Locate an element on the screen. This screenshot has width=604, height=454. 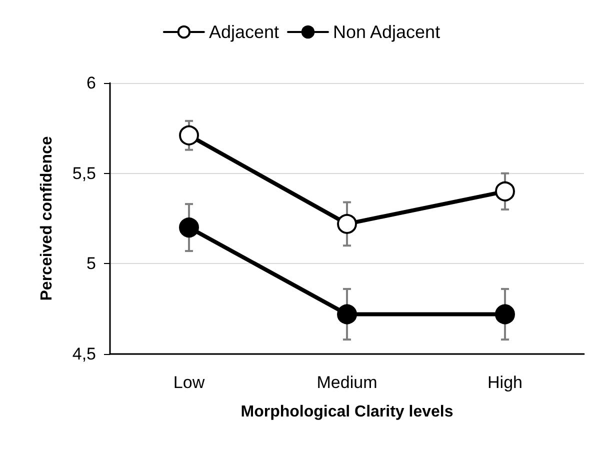
x-axis-title: Morphological Clarity levels is located at coordinates (347, 412).